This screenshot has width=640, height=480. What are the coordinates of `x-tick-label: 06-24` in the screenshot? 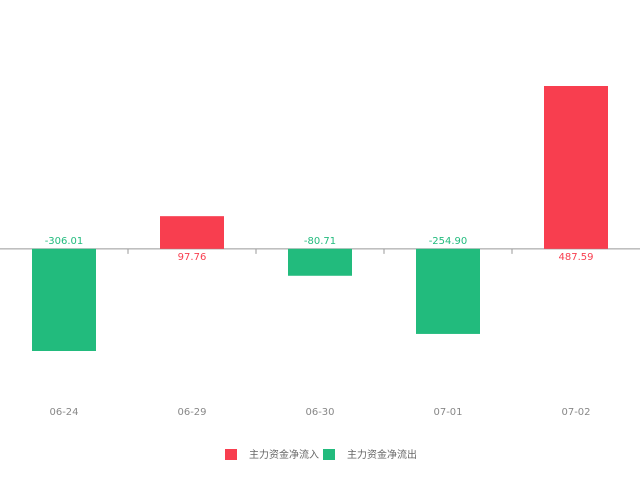 It's located at (63, 412).